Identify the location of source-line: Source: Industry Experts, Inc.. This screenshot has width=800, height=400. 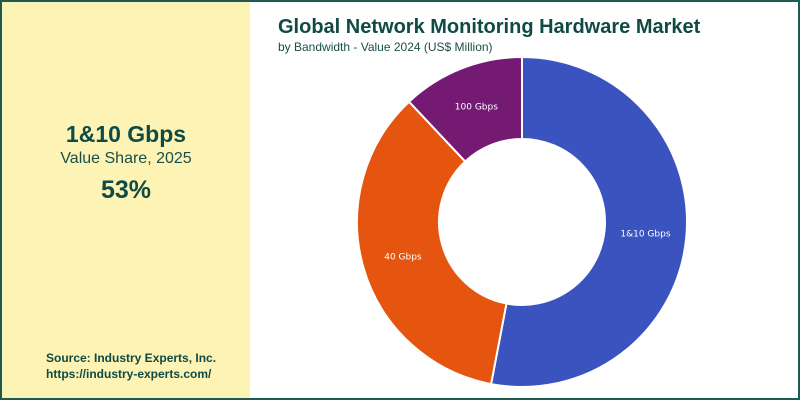
(131, 358).